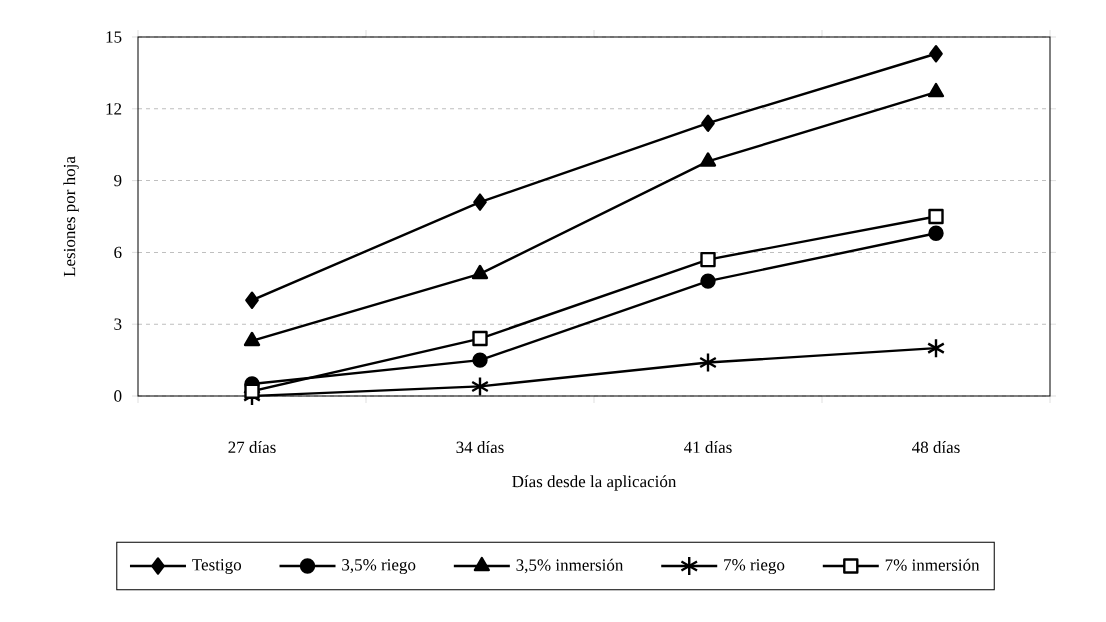 Image resolution: width=1106 pixels, height=622 pixels. What do you see at coordinates (570, 566) in the screenshot?
I see `legend-label: 3,5% inmersión` at bounding box center [570, 566].